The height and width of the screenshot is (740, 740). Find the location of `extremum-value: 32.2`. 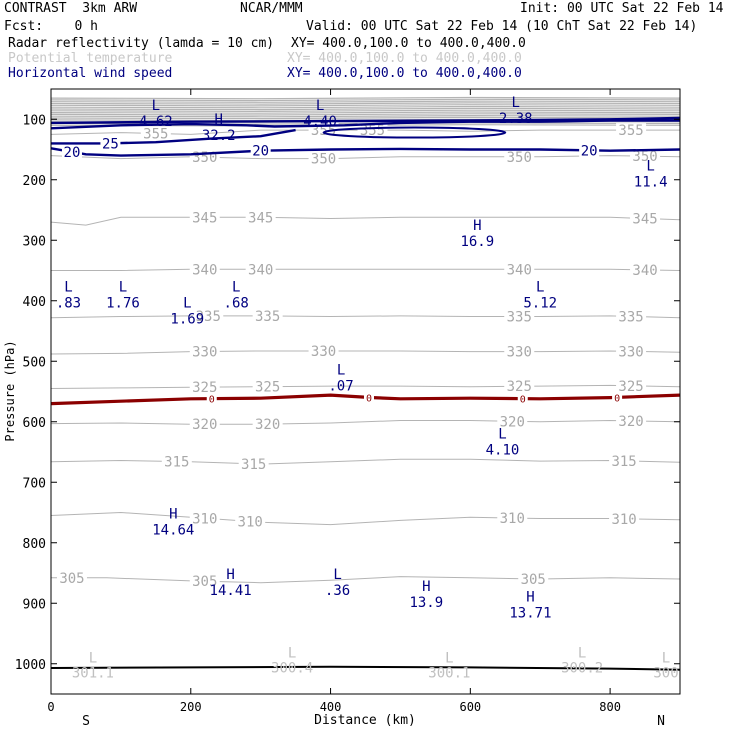

extremum-value: 32.2 is located at coordinates (219, 136).